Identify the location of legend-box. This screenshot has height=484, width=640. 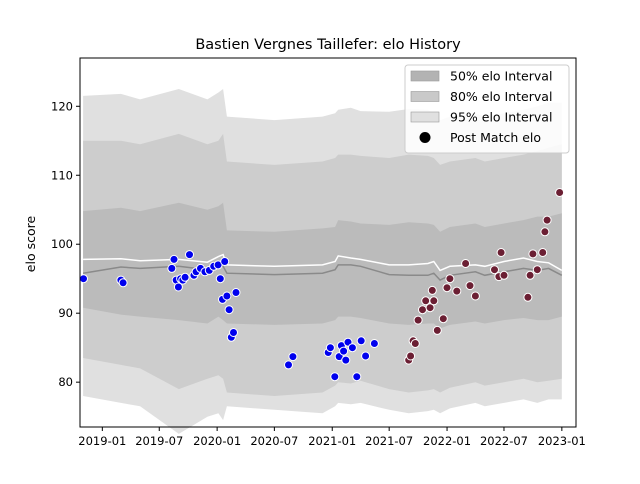
(487, 109).